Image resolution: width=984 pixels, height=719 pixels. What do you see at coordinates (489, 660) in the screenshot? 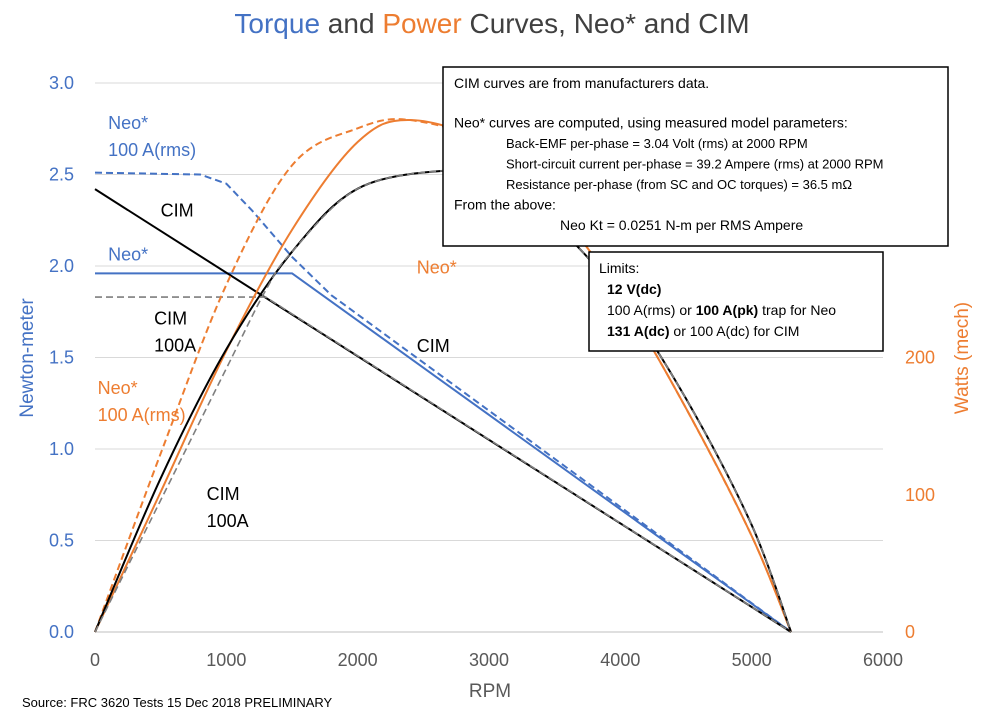
I see `x-tick-label: 3000` at bounding box center [489, 660].